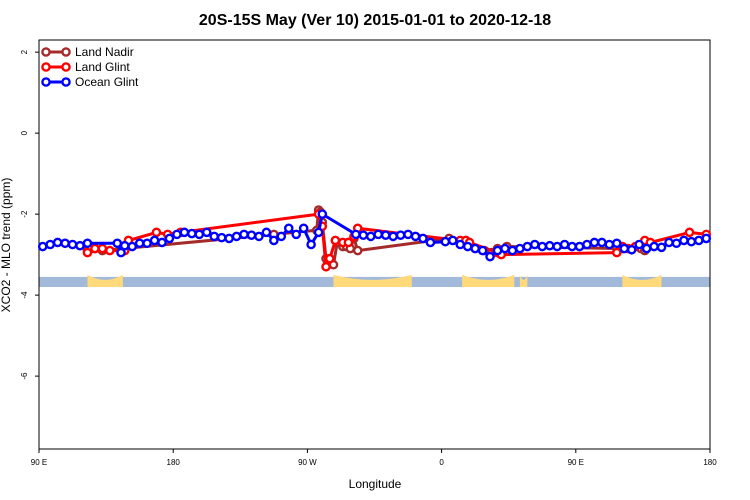 The width and height of the screenshot is (750, 500). What do you see at coordinates (374, 458) in the screenshot?
I see `x-axis: 90 E 180 90 W 0 90 E 180` at bounding box center [374, 458].